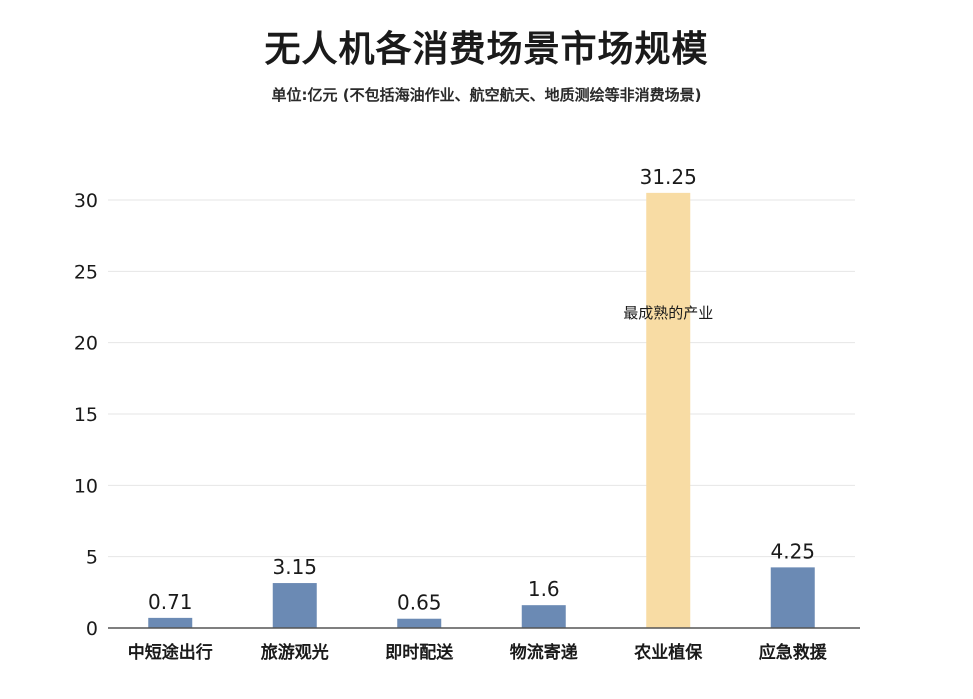  What do you see at coordinates (86, 201) in the screenshot?
I see `y-tick-label: 30` at bounding box center [86, 201].